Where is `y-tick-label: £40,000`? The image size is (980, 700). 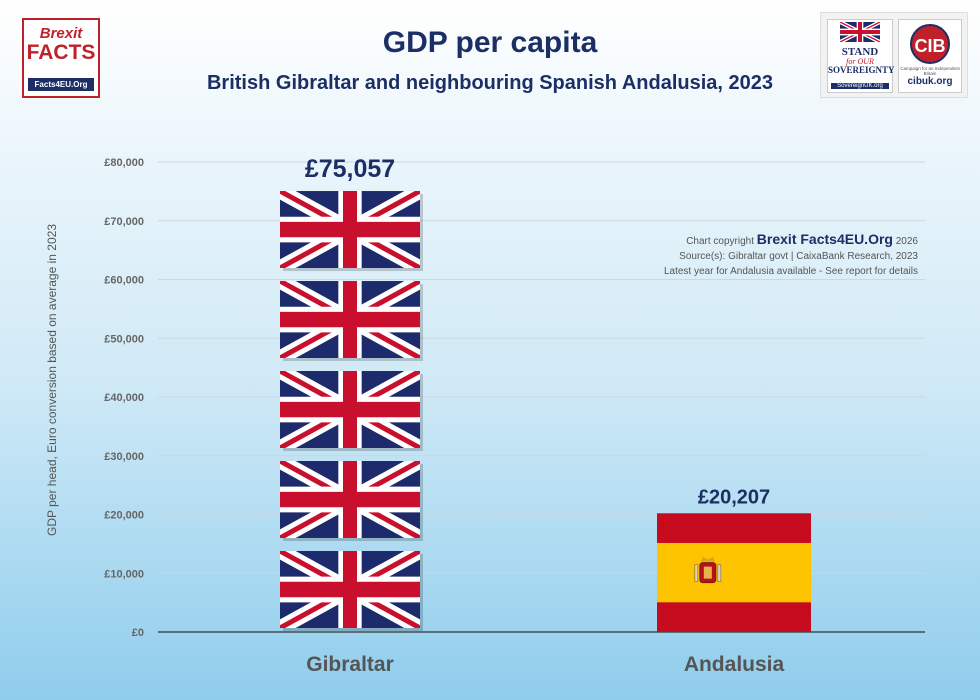
y-tick-label: £40,000 is located at coordinates (124, 398).